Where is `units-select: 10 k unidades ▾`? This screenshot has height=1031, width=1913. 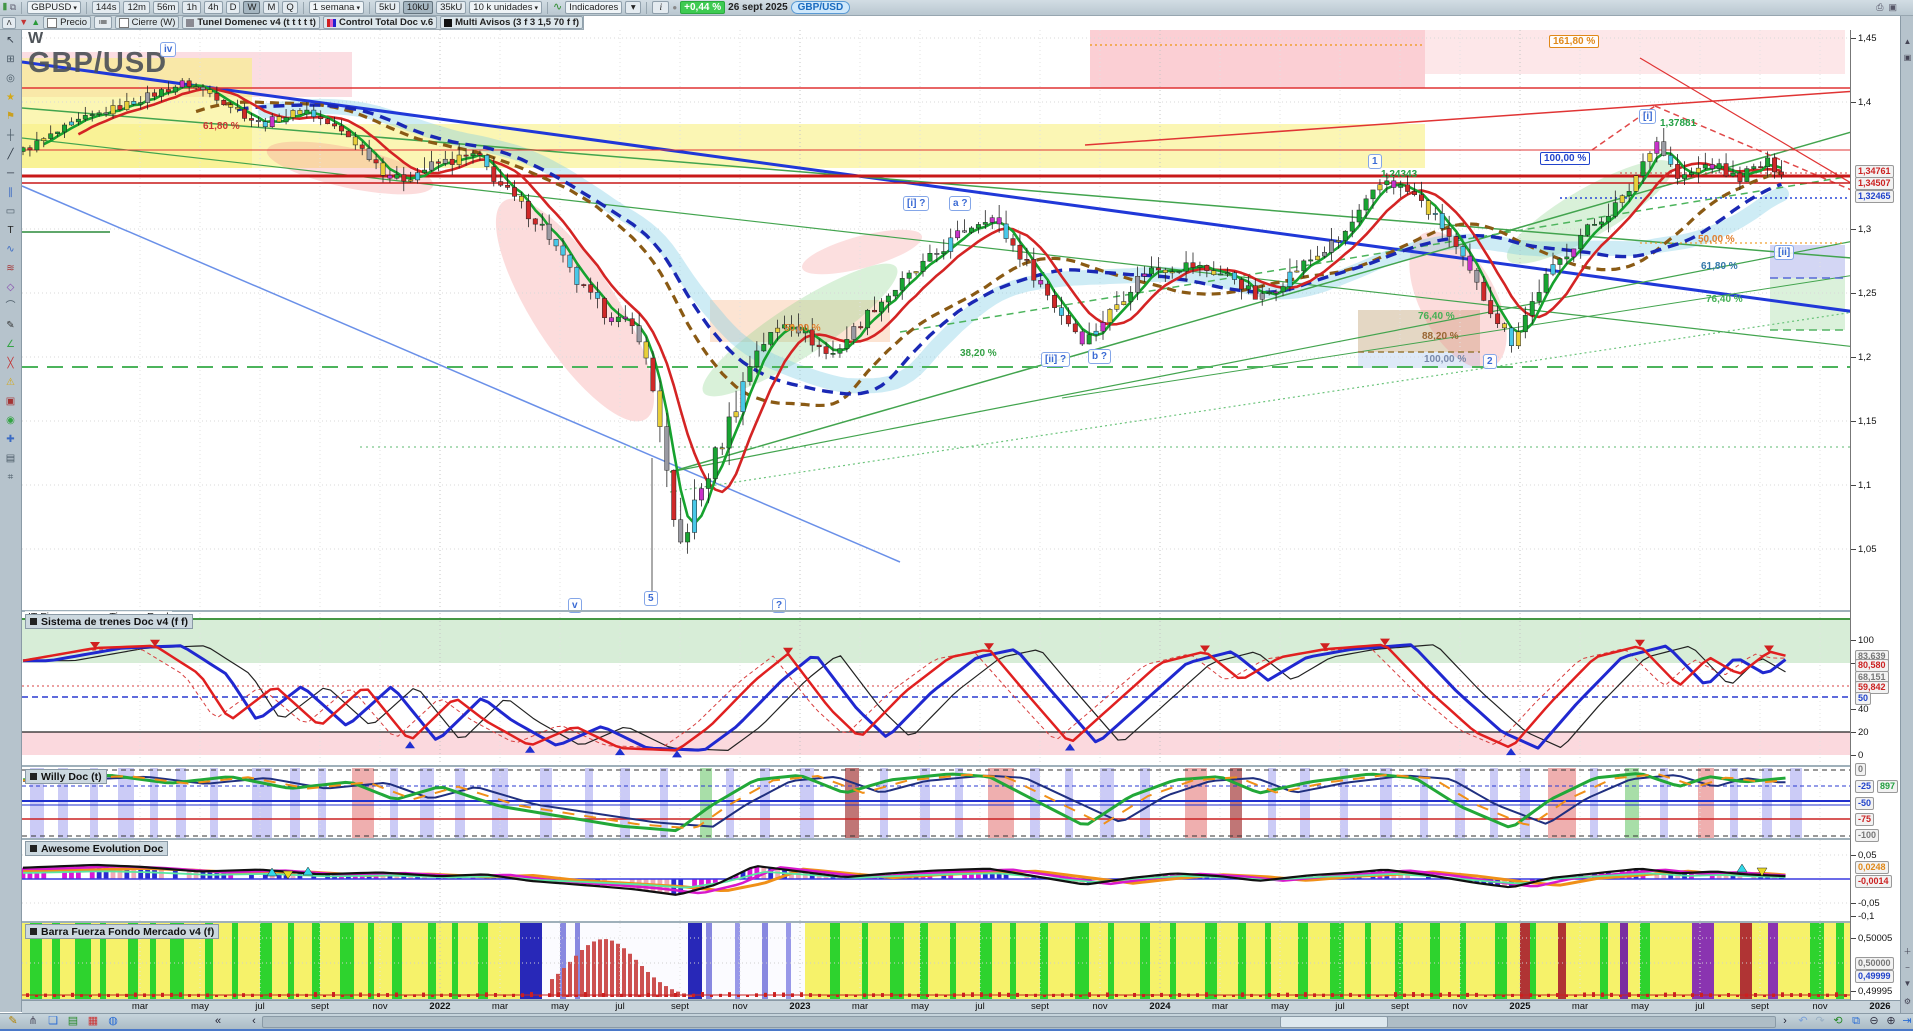
units-select: 10 k unidades ▾ is located at coordinates (505, 7).